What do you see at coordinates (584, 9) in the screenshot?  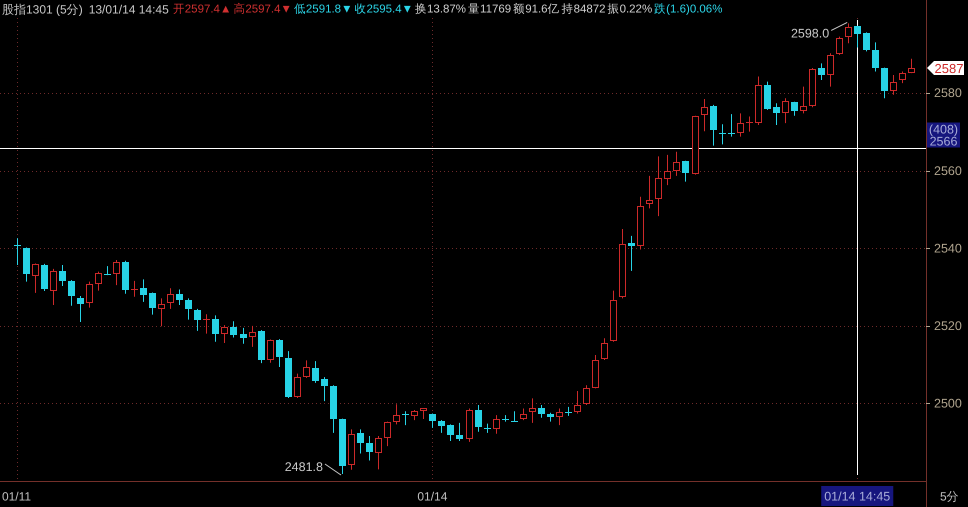 I see `text: 持84872` at bounding box center [584, 9].